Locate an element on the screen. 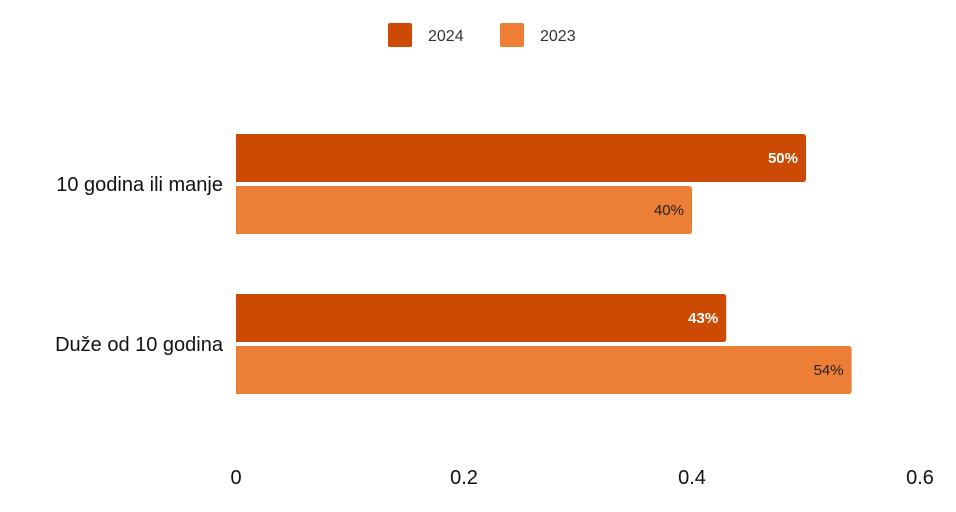  x-tick-label-0: 0 is located at coordinates (235, 478).